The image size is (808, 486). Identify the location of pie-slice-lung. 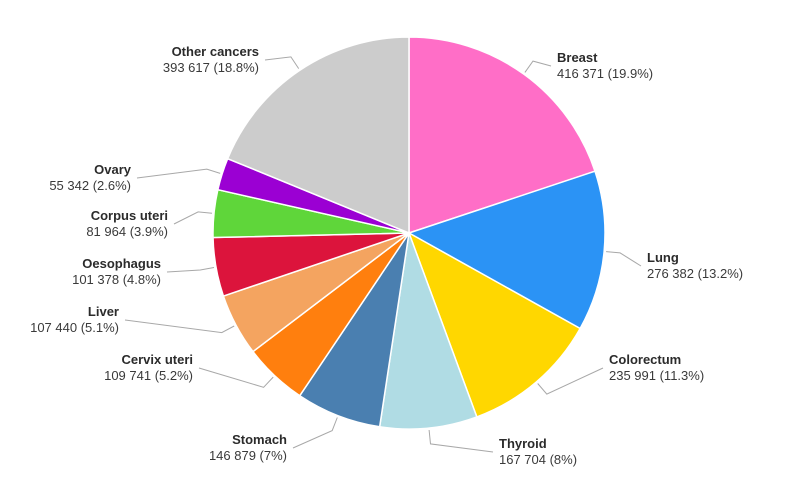
(506, 250).